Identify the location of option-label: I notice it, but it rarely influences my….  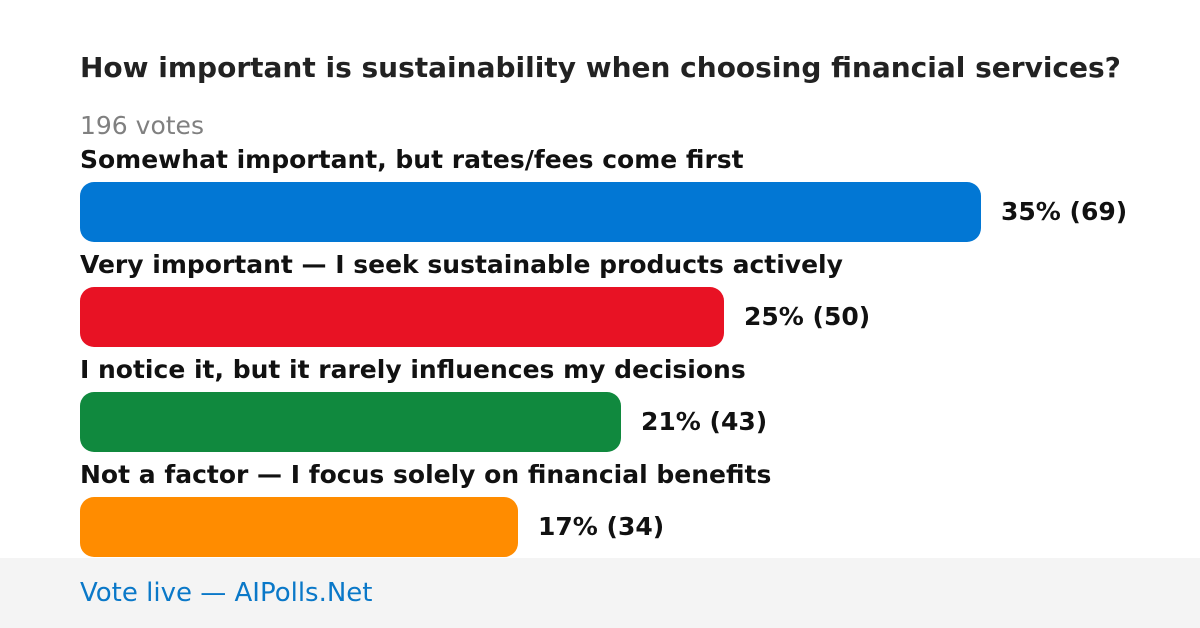
(413, 369).